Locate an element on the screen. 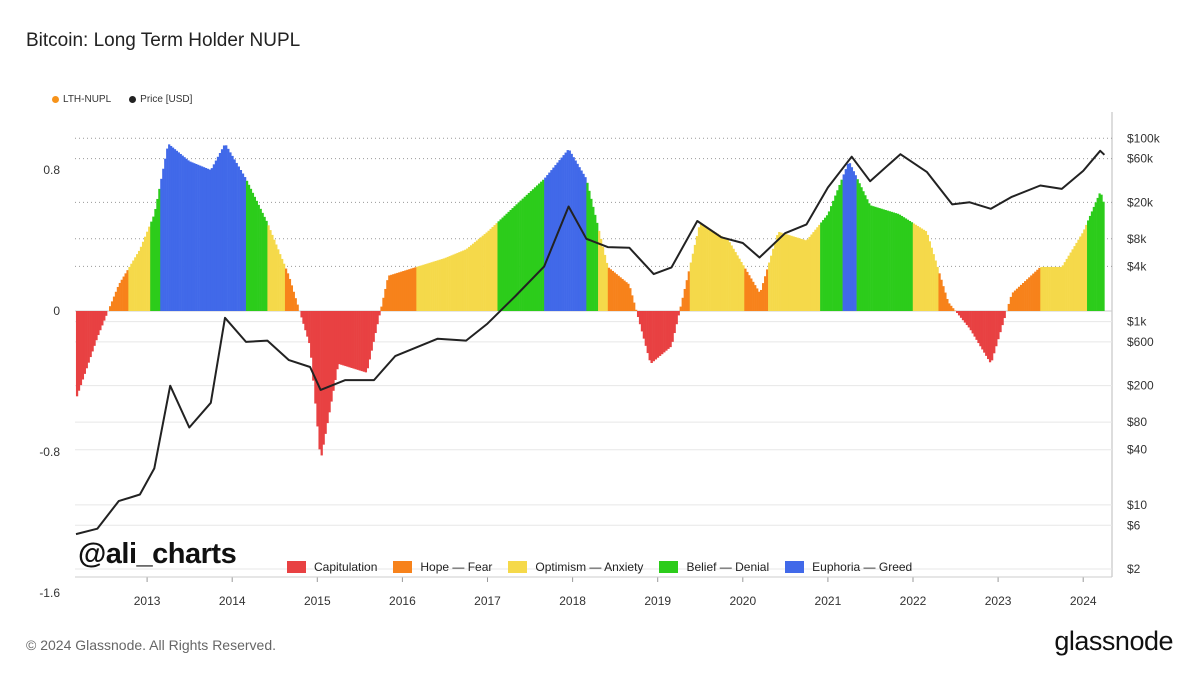 The image size is (1199, 675). legend-label-price: Price [USD] is located at coordinates (166, 99).